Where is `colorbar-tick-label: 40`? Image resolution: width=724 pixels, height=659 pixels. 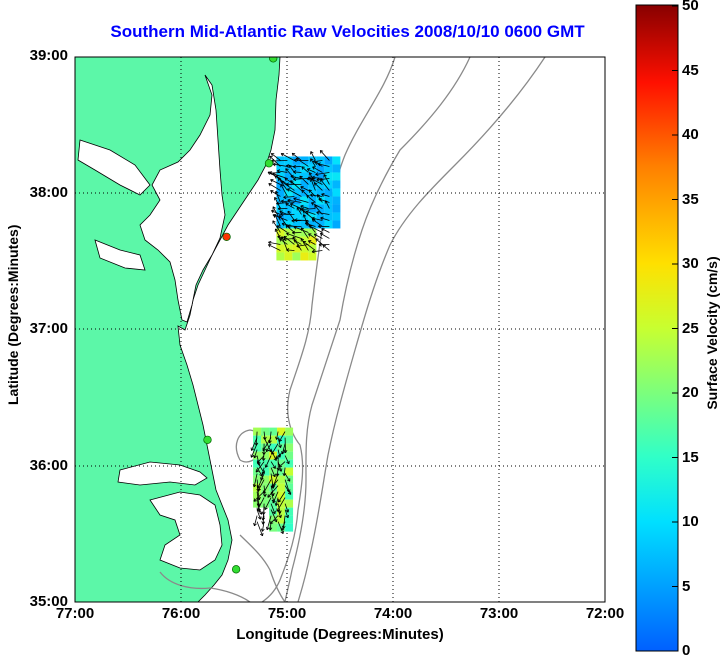
colorbar-tick-label: 40 is located at coordinates (690, 134).